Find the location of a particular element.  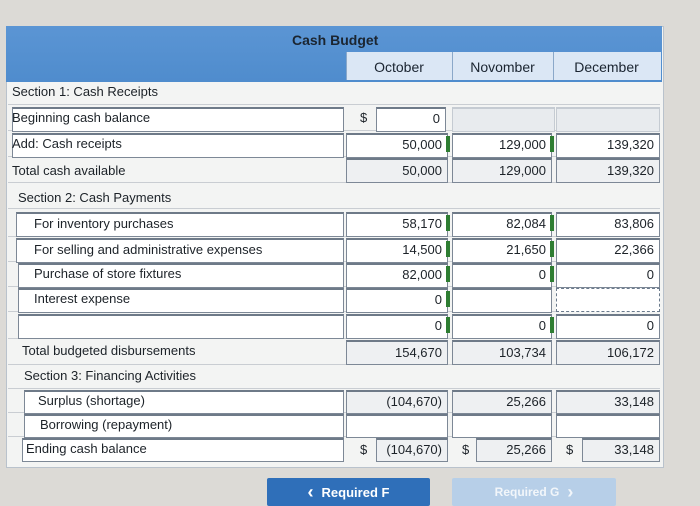

surplus-label-box is located at coordinates (184, 402).